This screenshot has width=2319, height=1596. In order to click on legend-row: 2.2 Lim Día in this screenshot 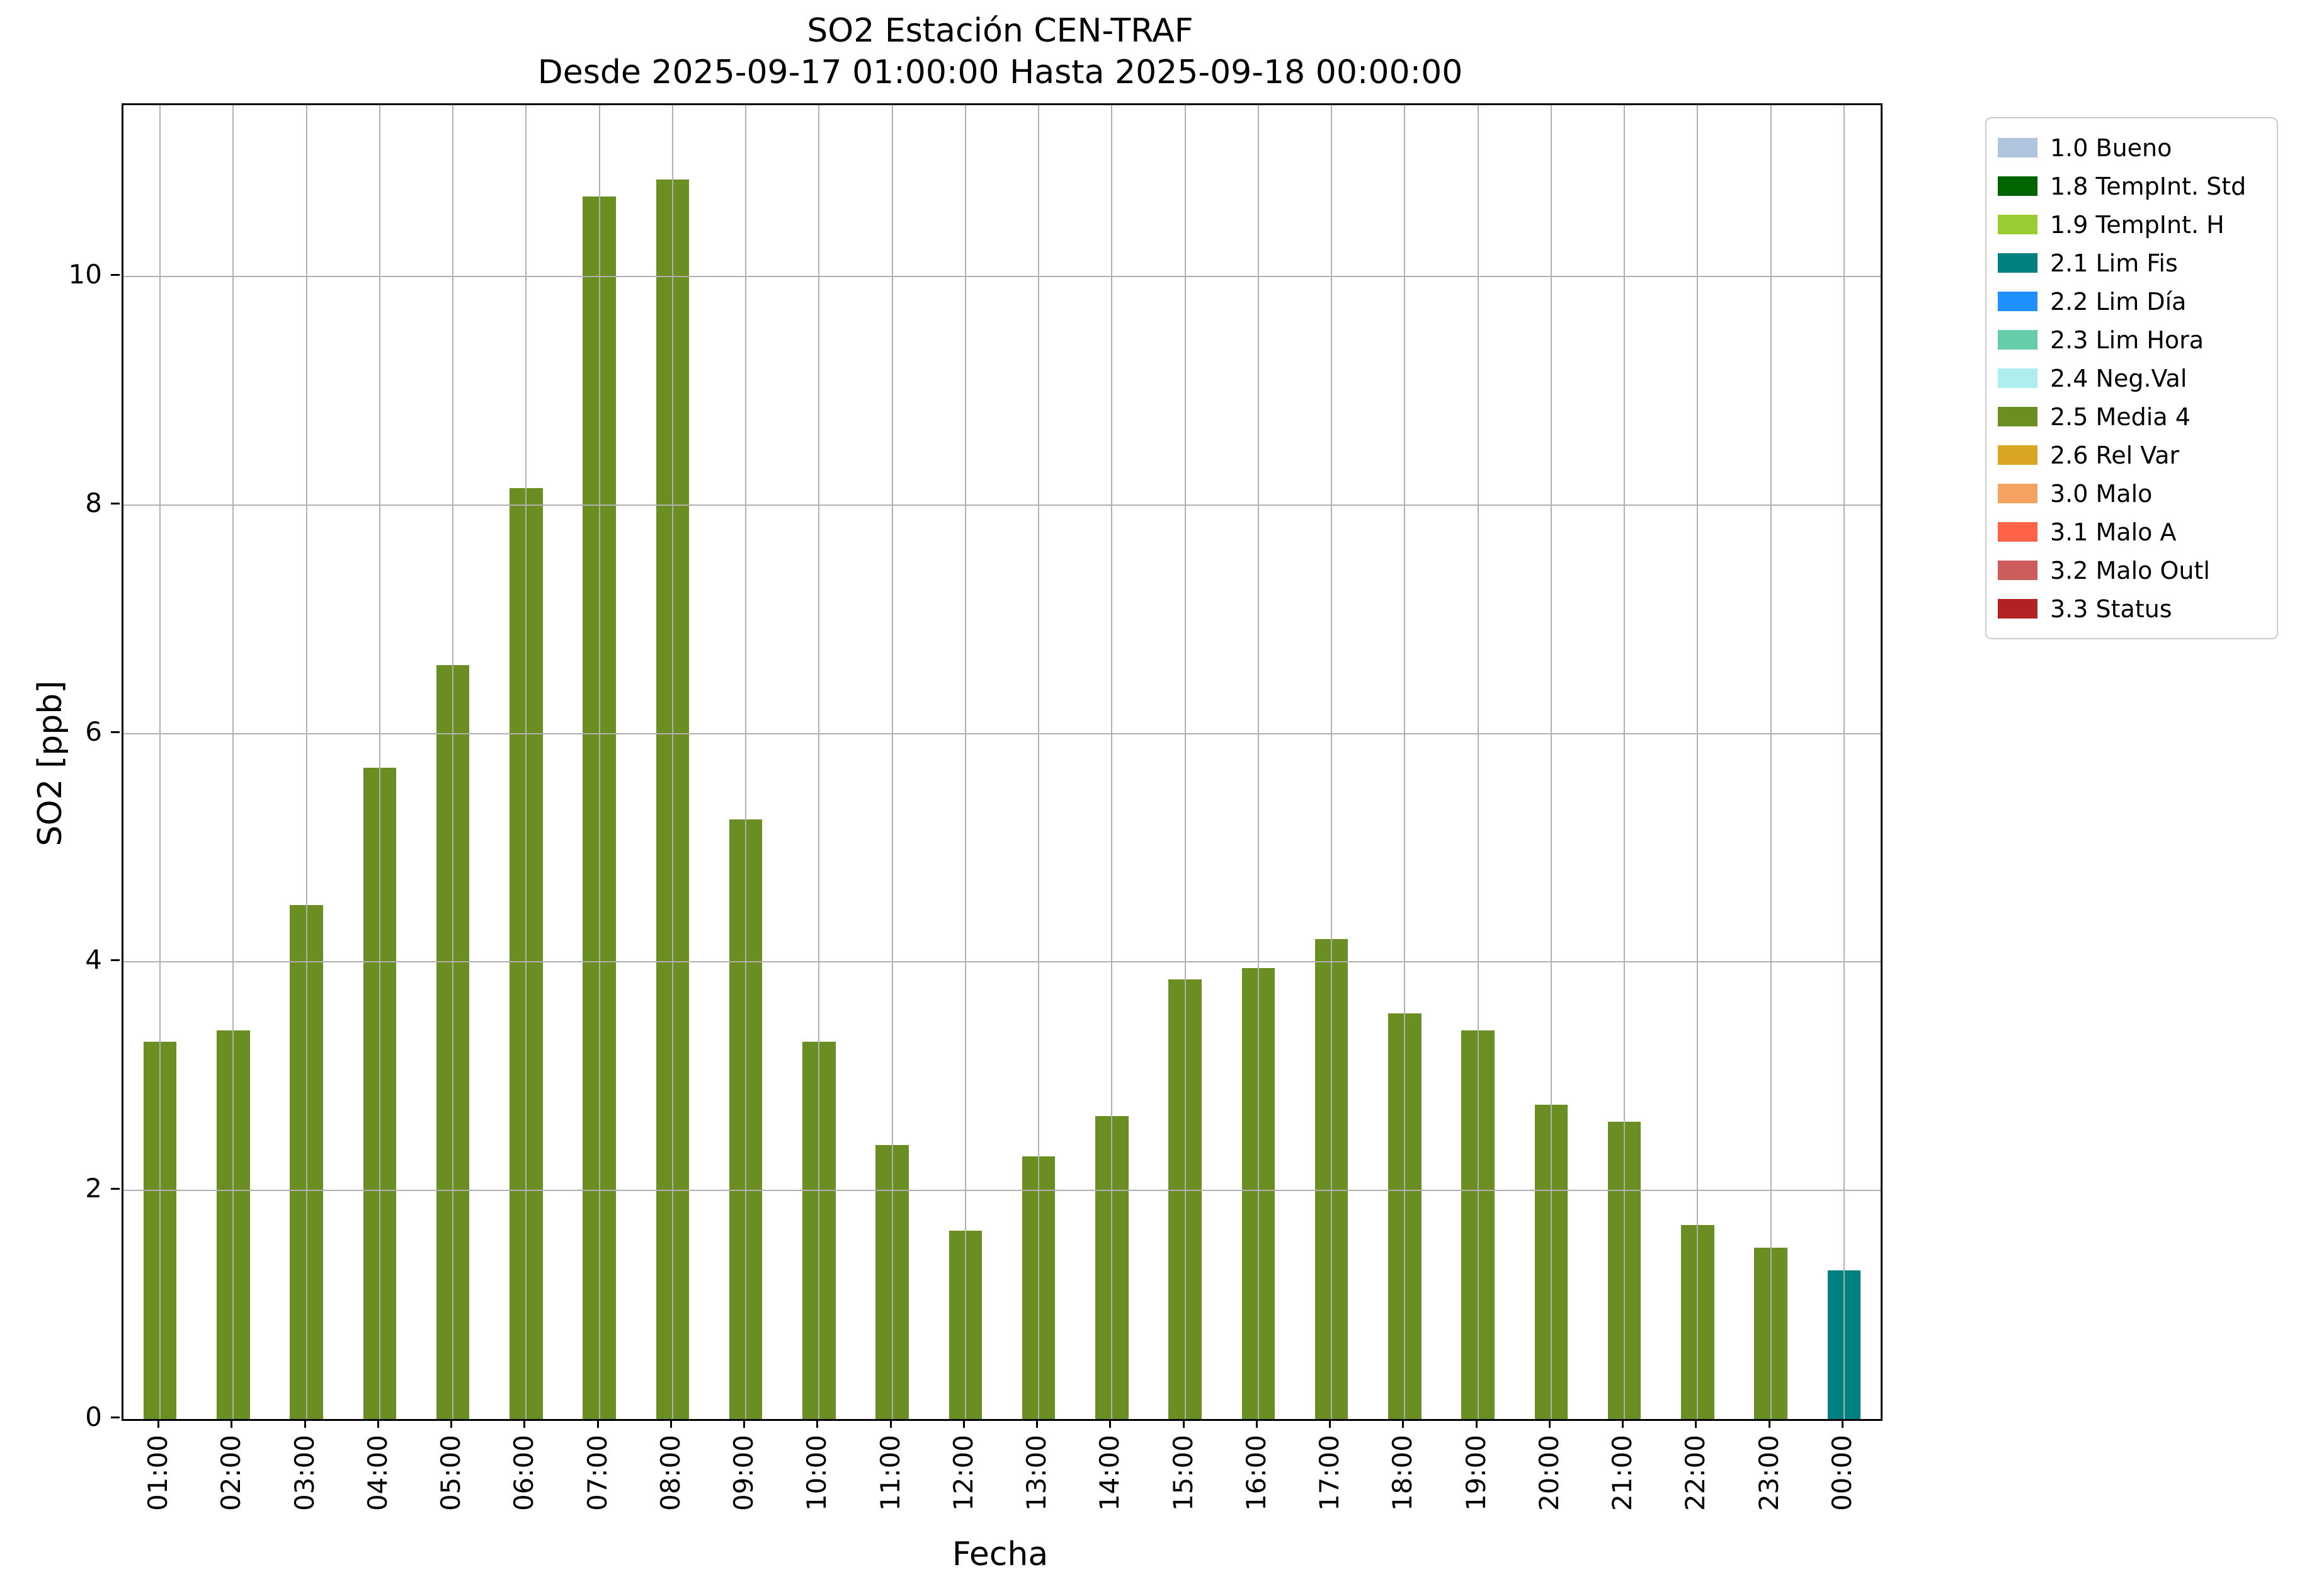, I will do `click(2131, 301)`.